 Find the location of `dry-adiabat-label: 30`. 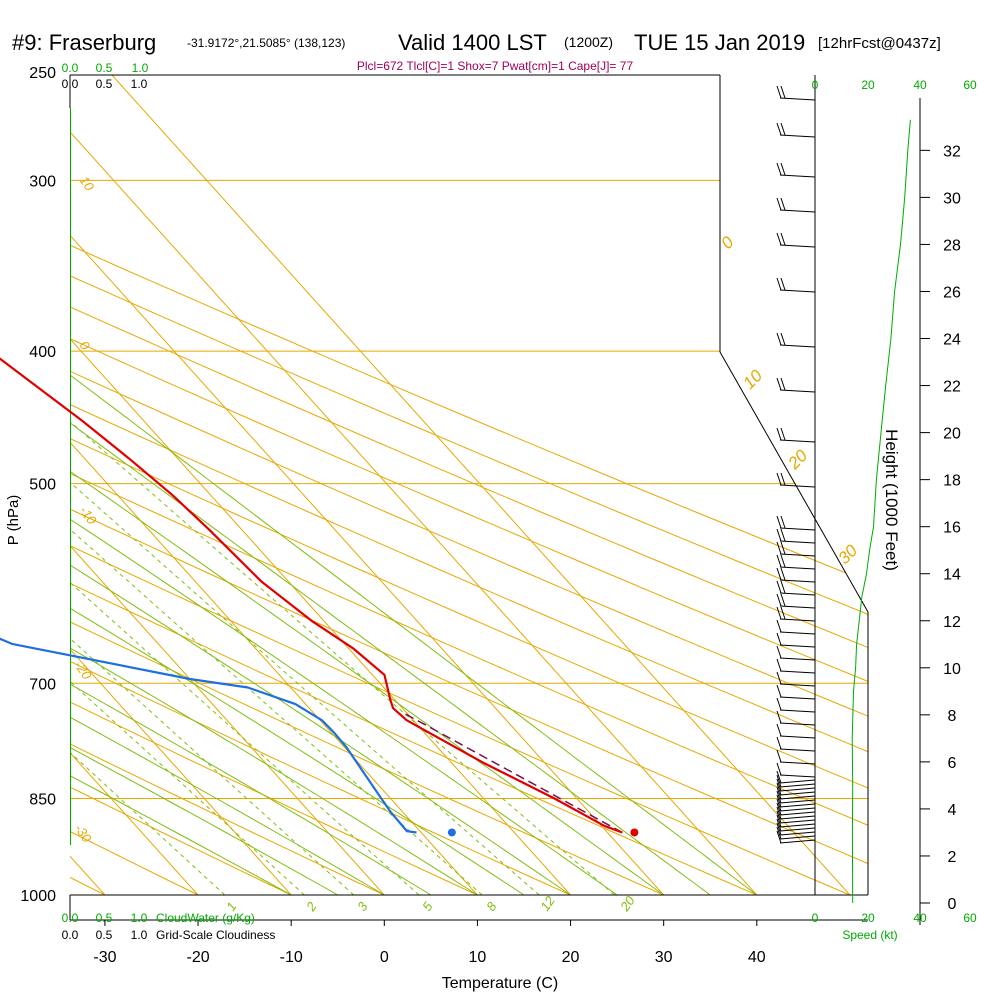

dry-adiabat-label: 30 is located at coordinates (847, 554).